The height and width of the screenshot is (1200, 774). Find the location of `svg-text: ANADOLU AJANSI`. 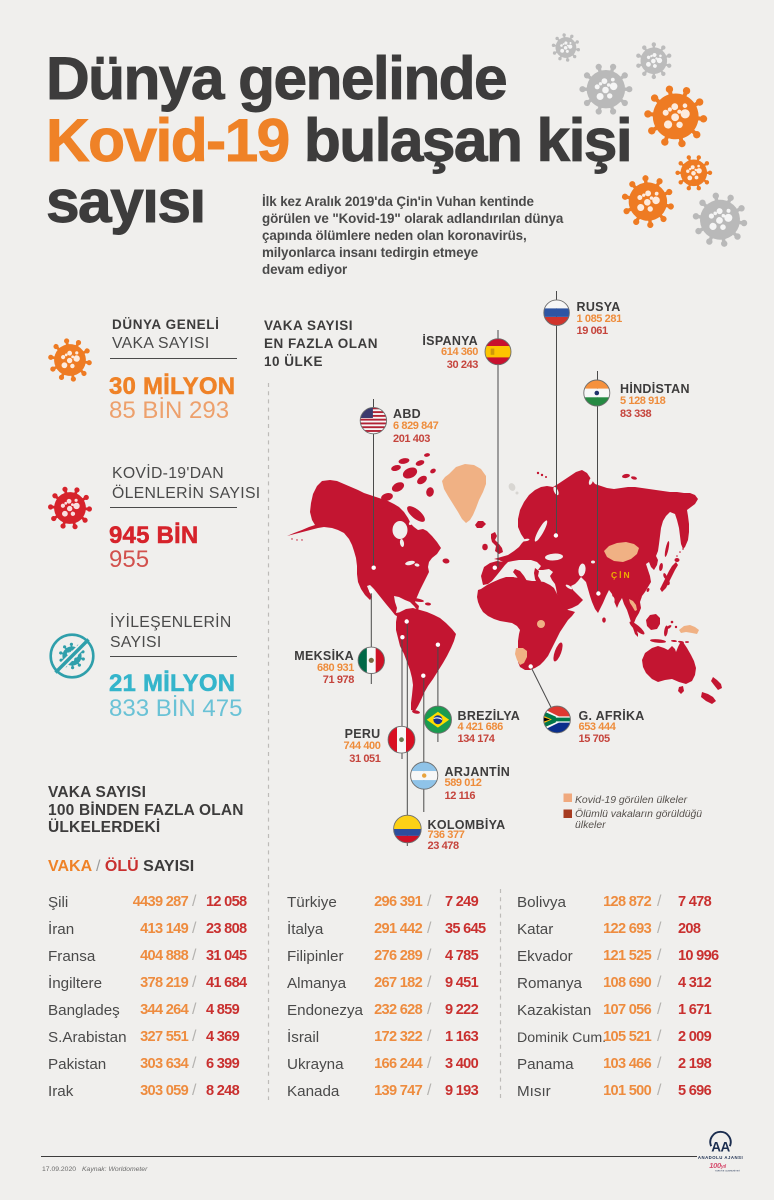

svg-text: ANADOLU AJANSI is located at coordinates (720, 1157).